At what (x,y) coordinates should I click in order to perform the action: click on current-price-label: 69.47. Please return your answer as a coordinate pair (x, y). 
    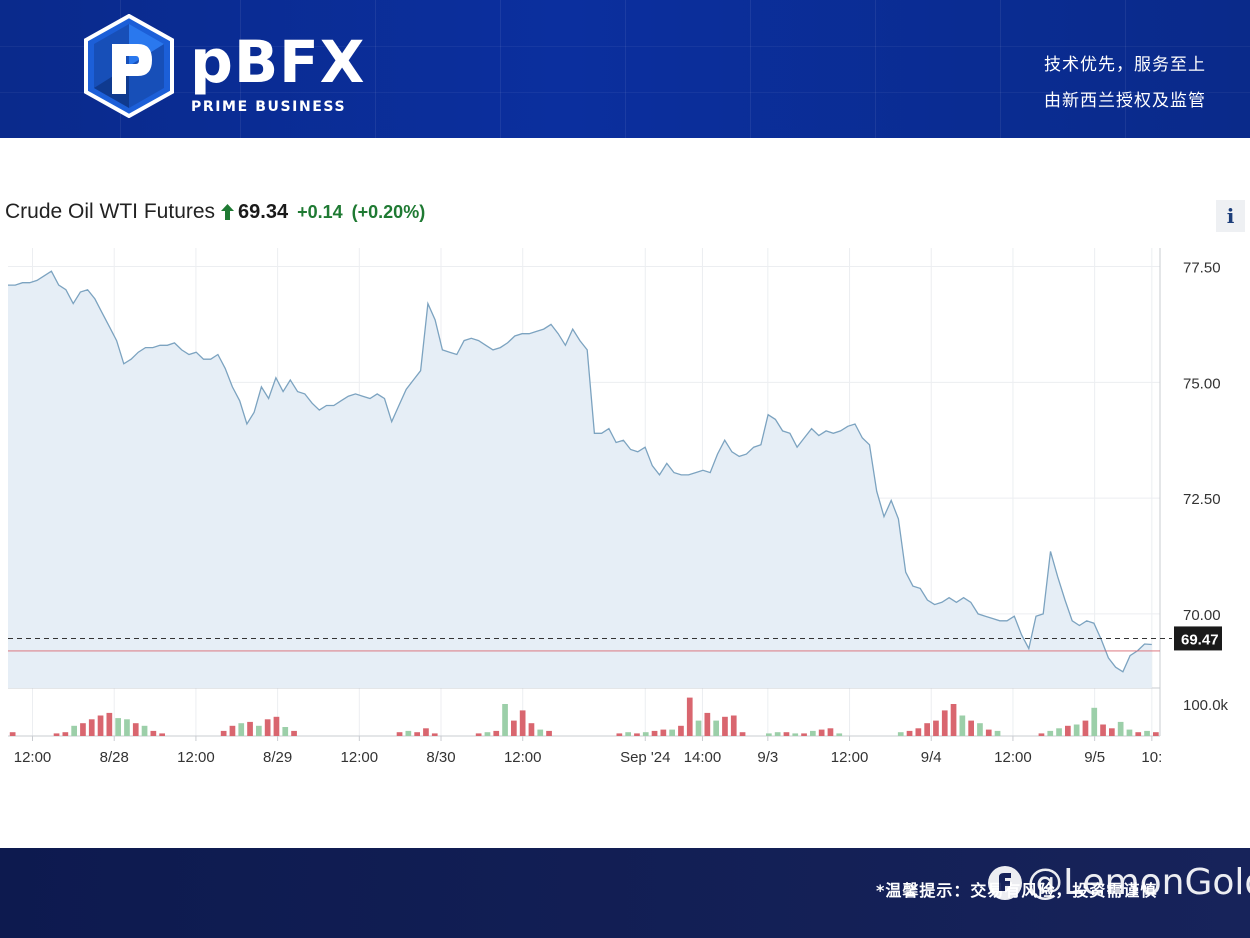
    Looking at the image, I should click on (1200, 639).